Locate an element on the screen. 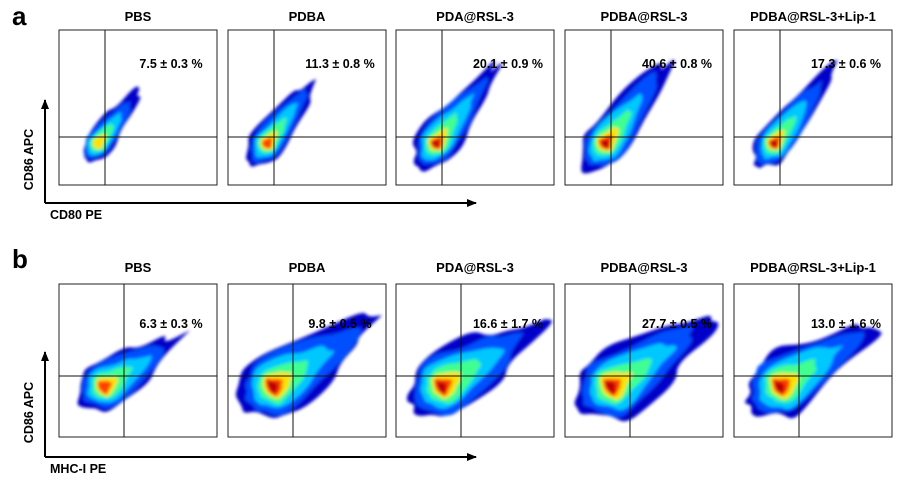 The height and width of the screenshot is (492, 900). x-axis-title: CD80 PE is located at coordinates (76, 215).